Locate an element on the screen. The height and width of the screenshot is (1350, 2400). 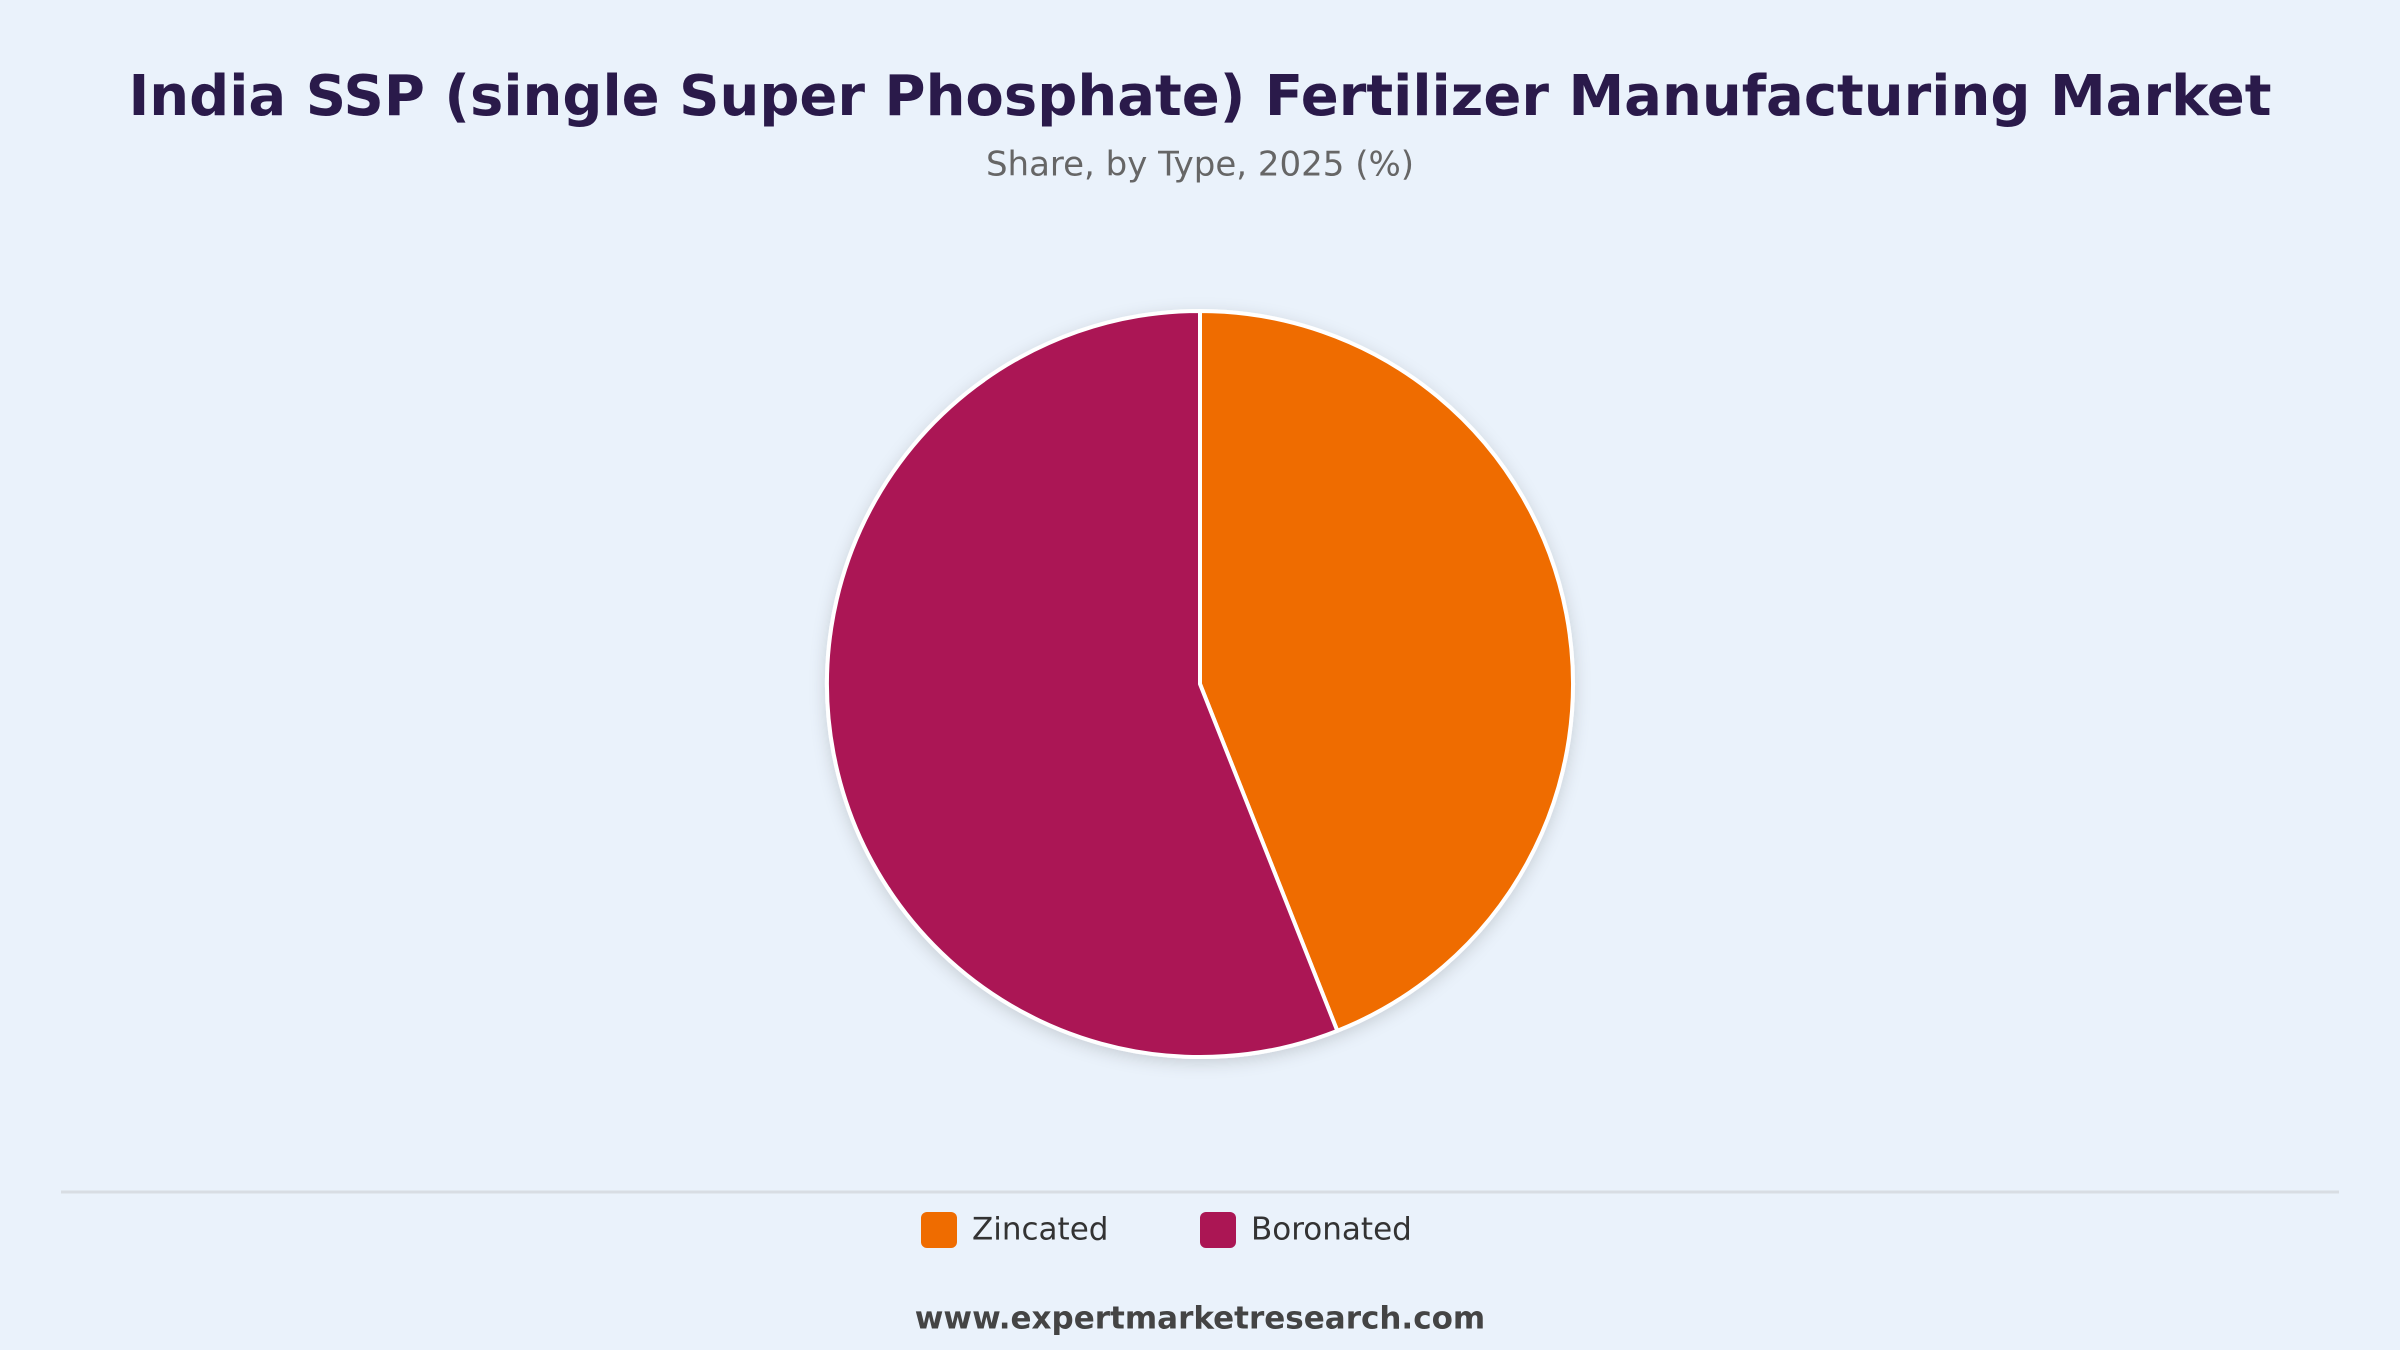
legend-label: Zincated is located at coordinates (1040, 1230).